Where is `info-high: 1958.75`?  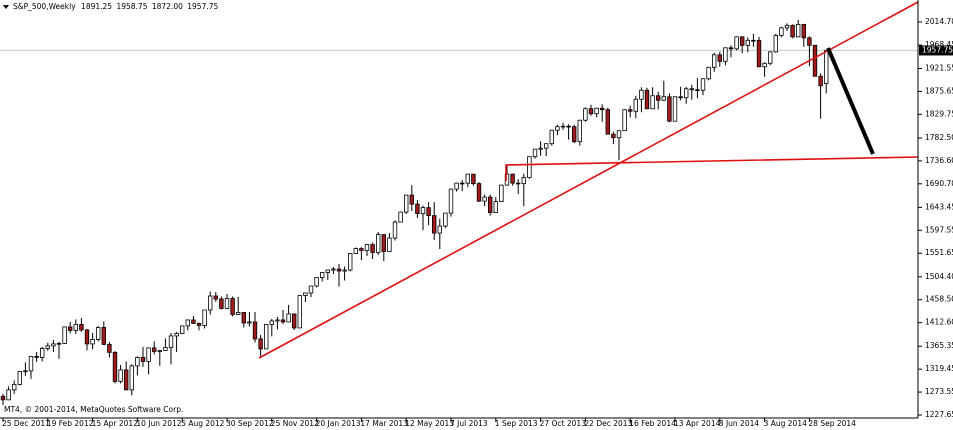
info-high: 1958.75 is located at coordinates (131, 6).